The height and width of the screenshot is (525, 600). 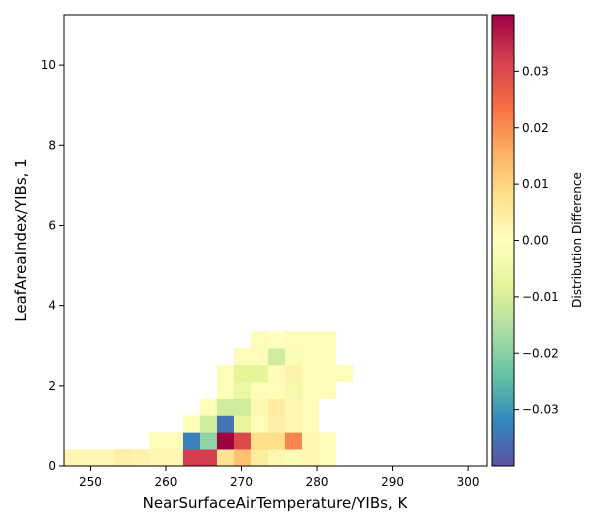 What do you see at coordinates (48, 65) in the screenshot?
I see `y-tick-label: 10` at bounding box center [48, 65].